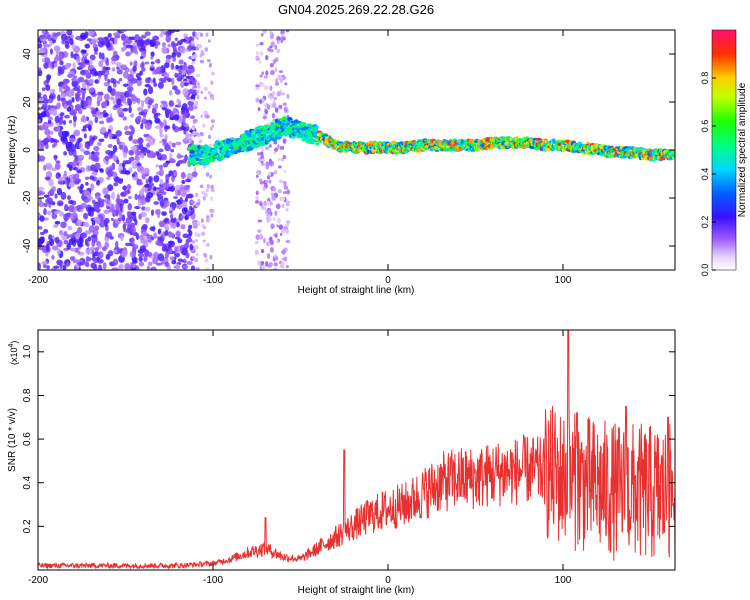 Image resolution: width=750 pixels, height=600 pixels. I want to click on spectrogram-y-tick-label: 40, so click(27, 54).